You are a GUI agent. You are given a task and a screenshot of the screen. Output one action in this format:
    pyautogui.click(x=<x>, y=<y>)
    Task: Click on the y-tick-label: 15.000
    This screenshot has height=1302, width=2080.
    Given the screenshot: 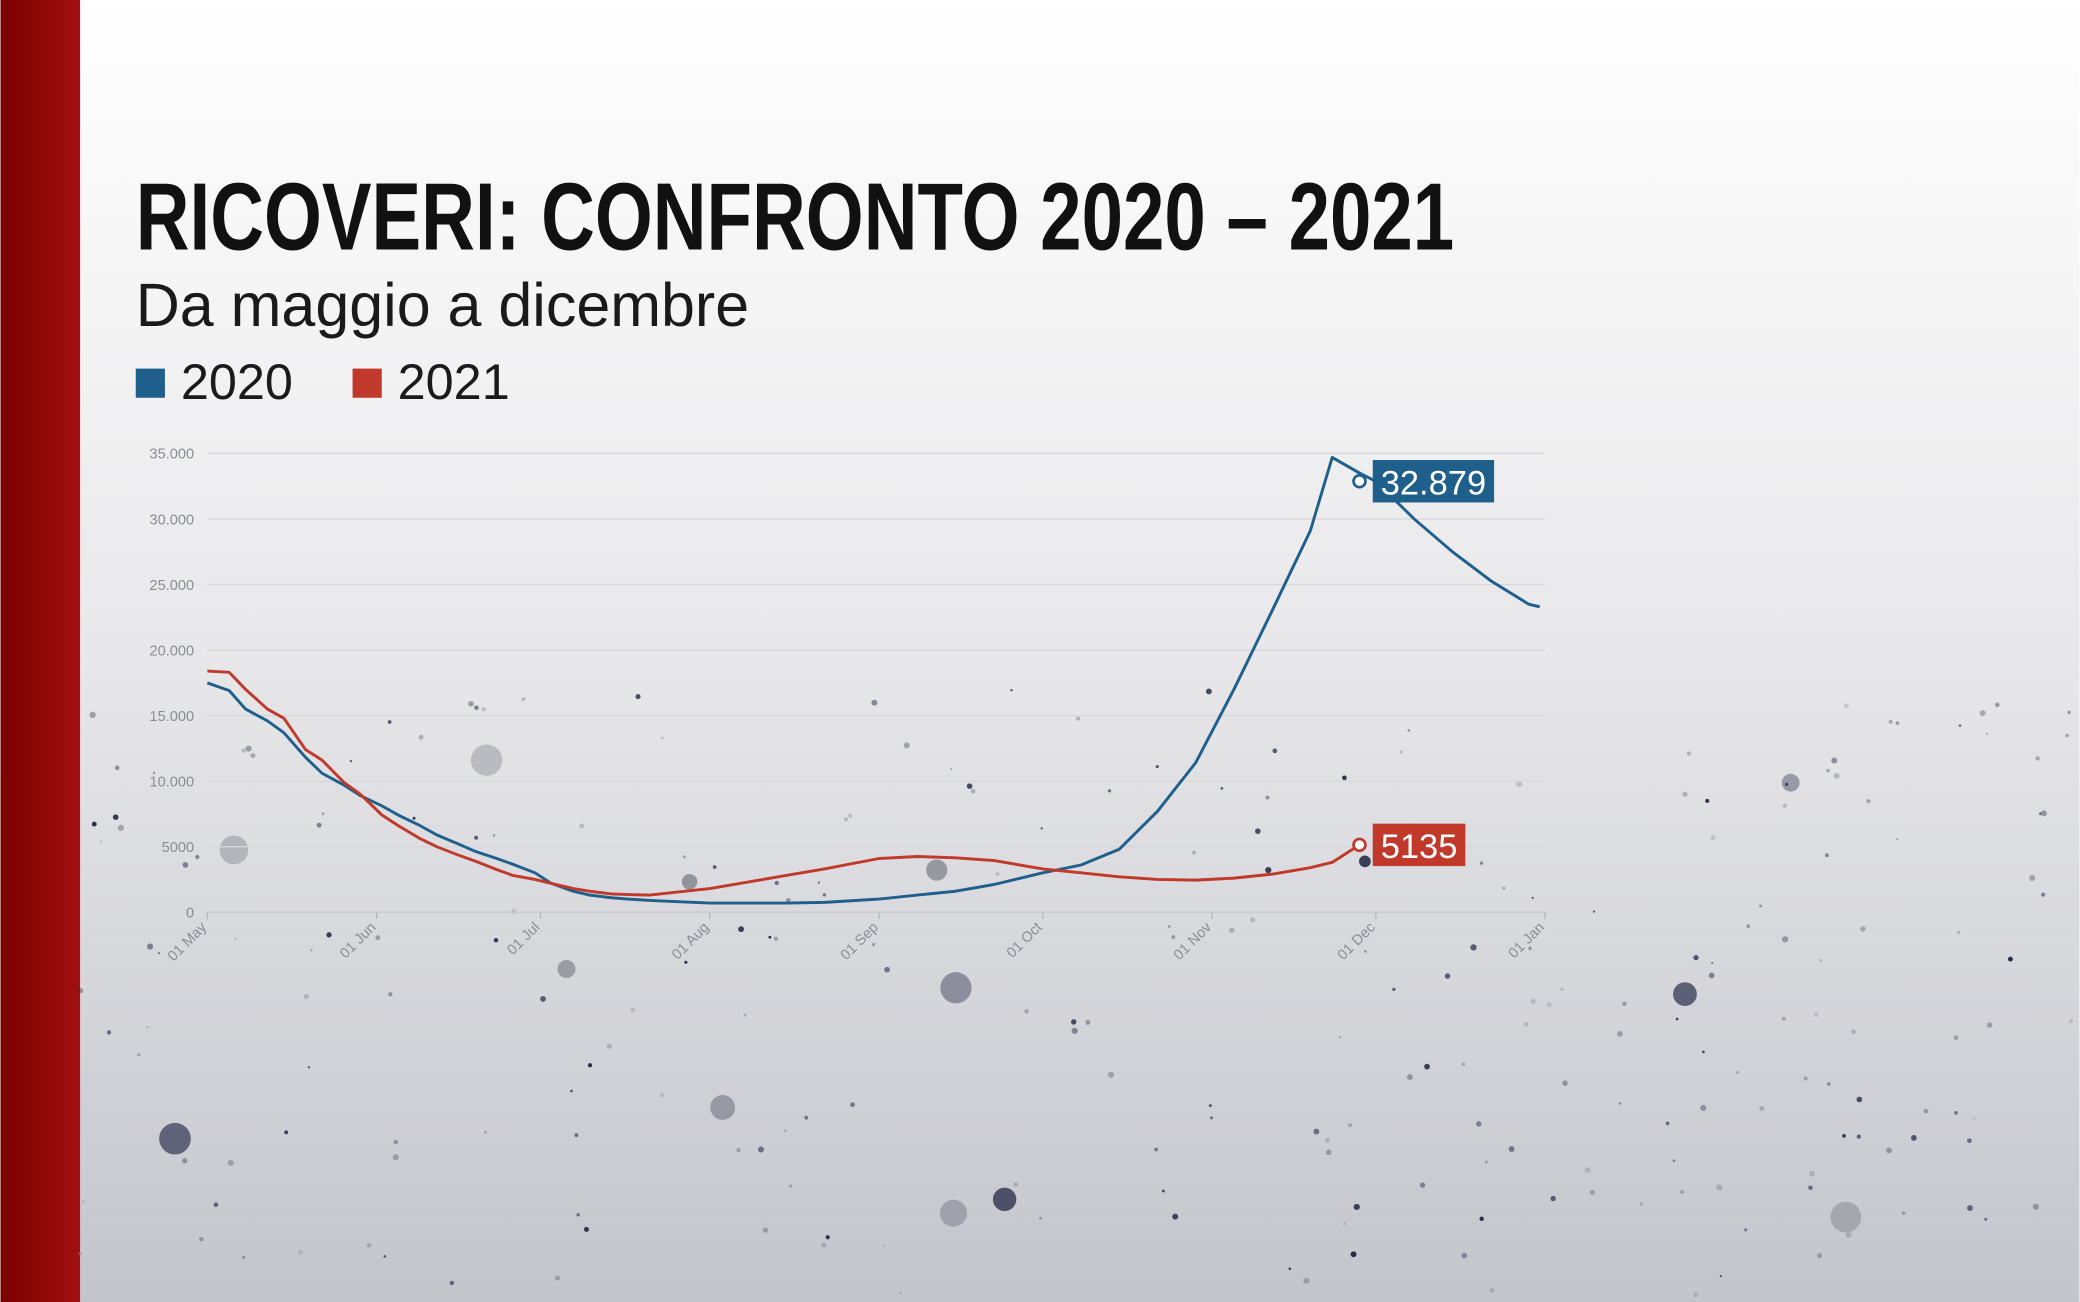 What is the action you would take?
    pyautogui.click(x=172, y=717)
    